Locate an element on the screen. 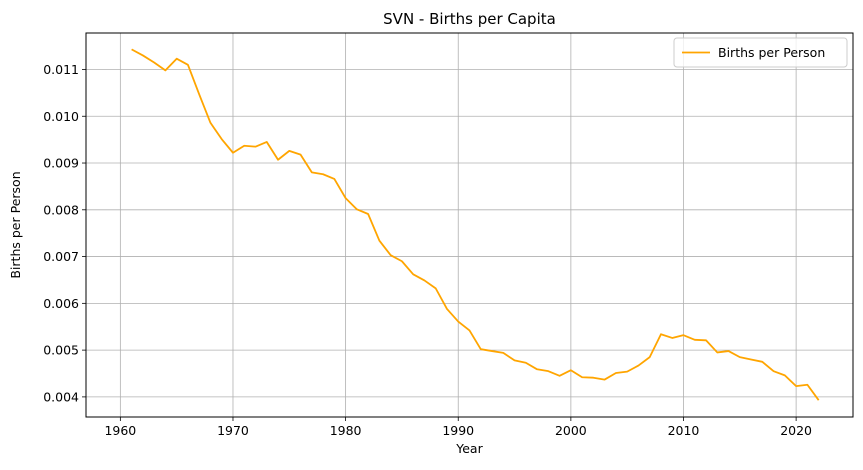 Image resolution: width=863 pixels, height=470 pixels. y-tick-label: 0.005 is located at coordinates (61, 350).